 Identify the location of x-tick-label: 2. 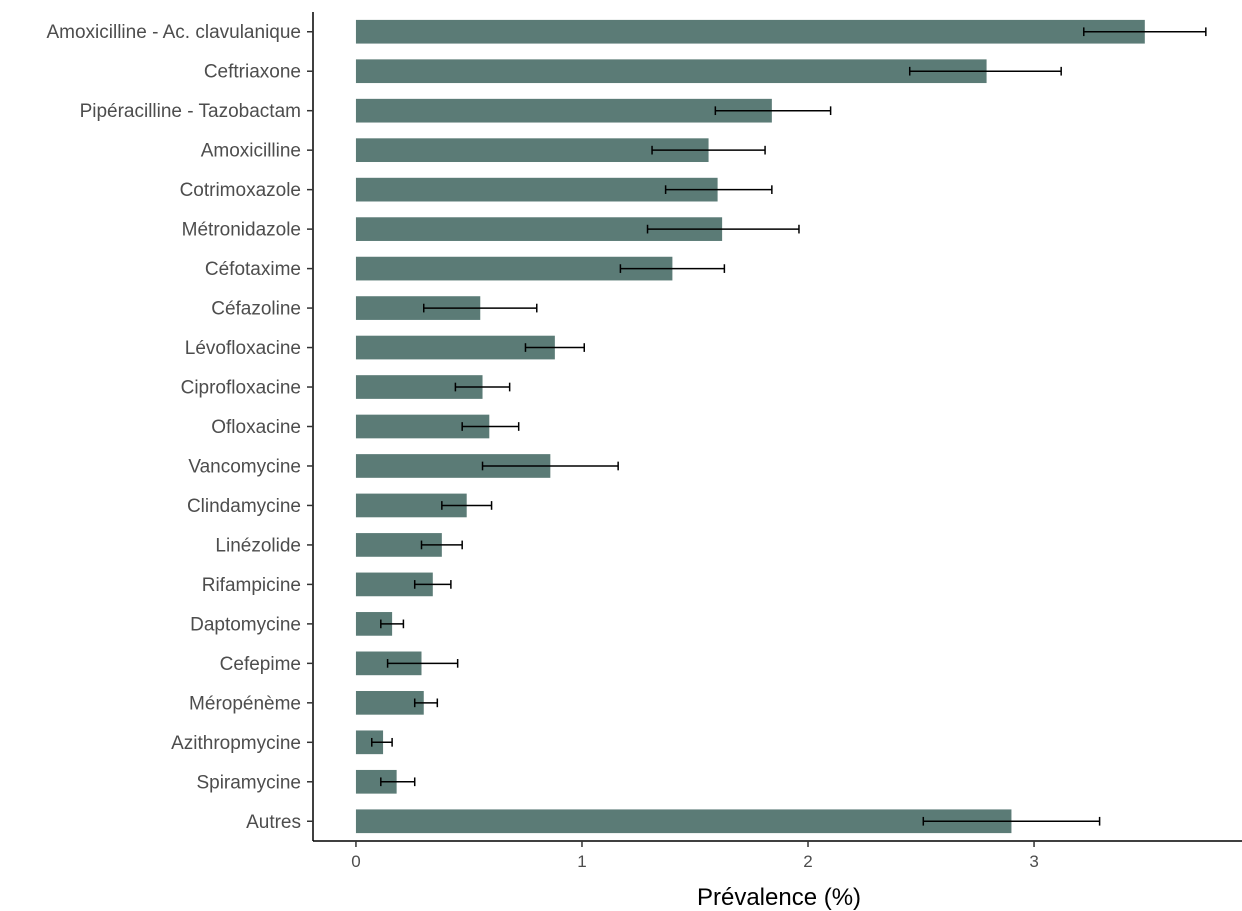
(807, 861).